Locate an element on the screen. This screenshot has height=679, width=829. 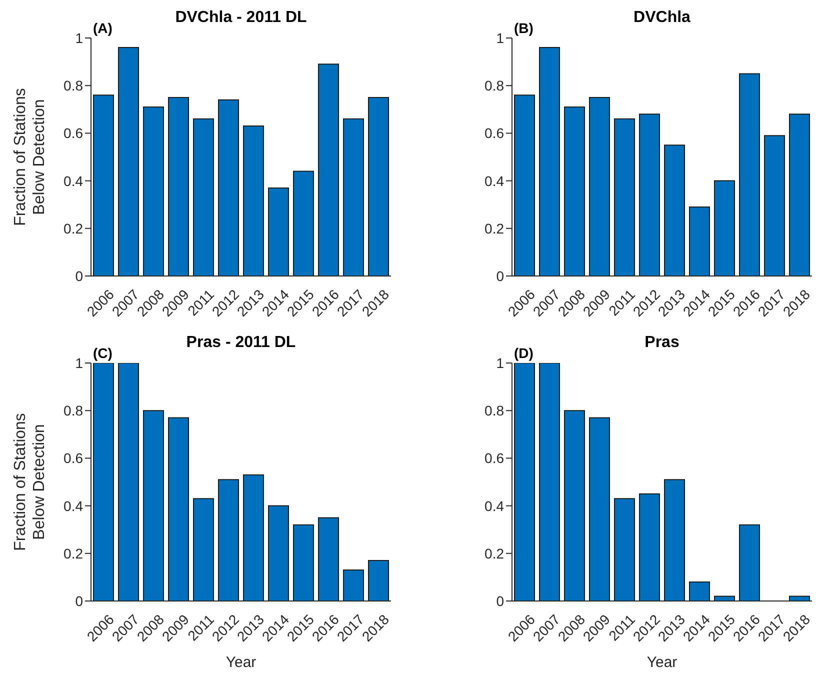
chart-title: Pras - 2011 DL is located at coordinates (241, 342).